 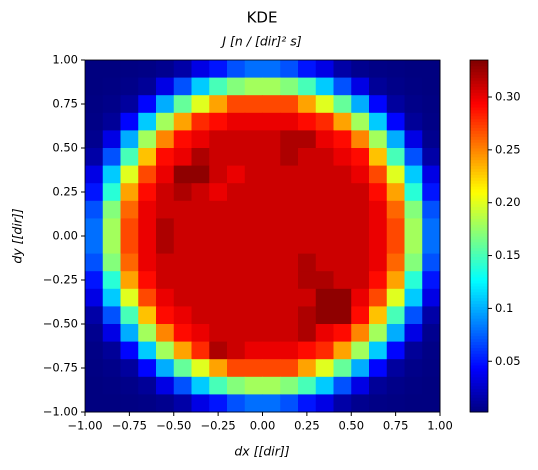 I want to click on x-axis-label: dx [[dir]], so click(x=261, y=451).